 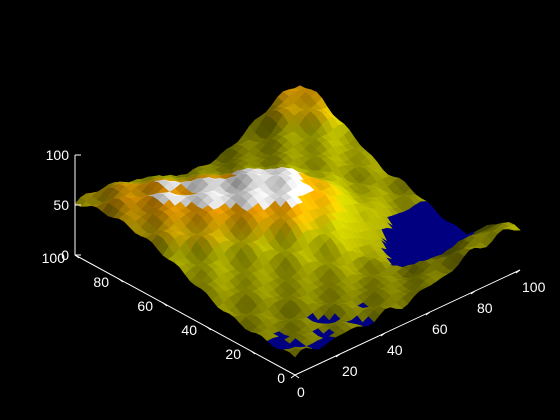 What do you see at coordinates (350, 371) in the screenshot?
I see `x-tick-label: 20` at bounding box center [350, 371].